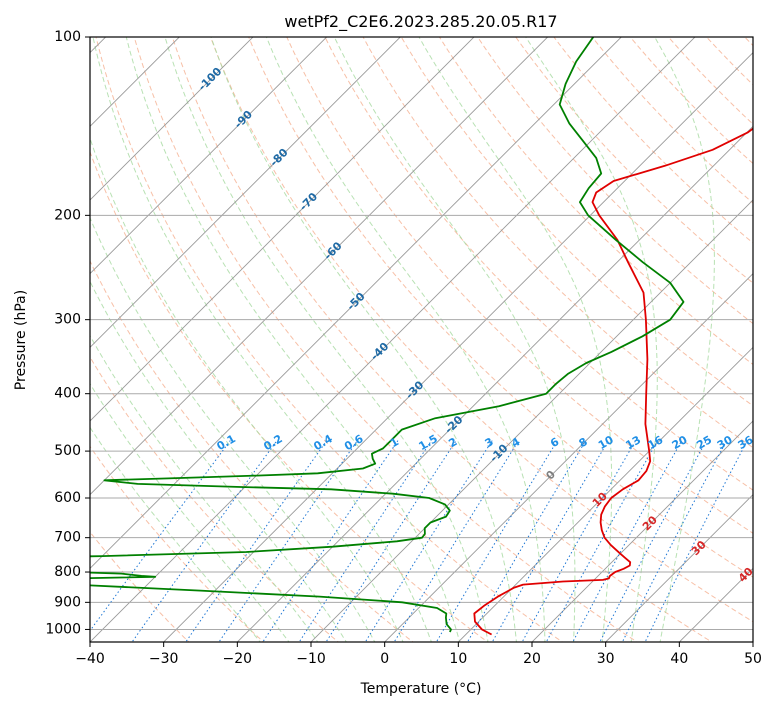 The height and width of the screenshot is (713, 775). I want to click on y-axis-label: Pressure (hPa), so click(21, 340).